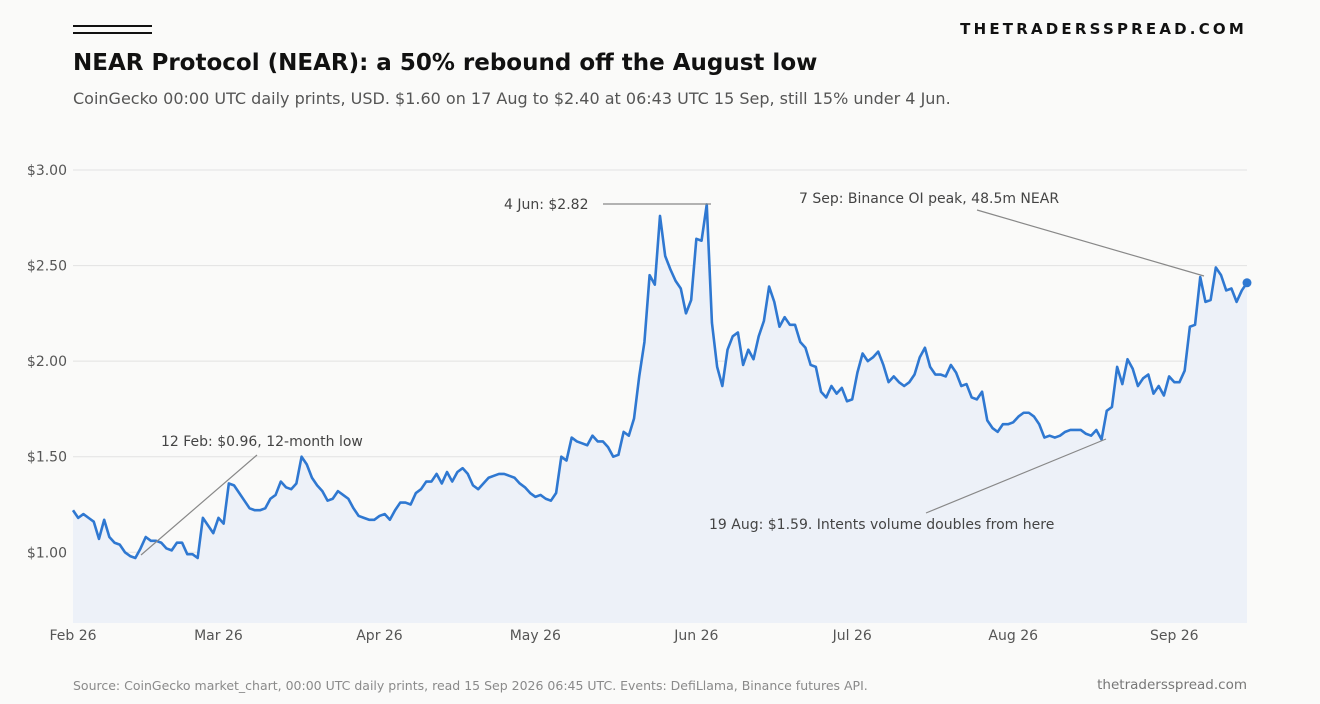 The image size is (1320, 704). Describe the element at coordinates (199, 505) in the screenshot. I see `annotation-leader-feb-low` at that location.